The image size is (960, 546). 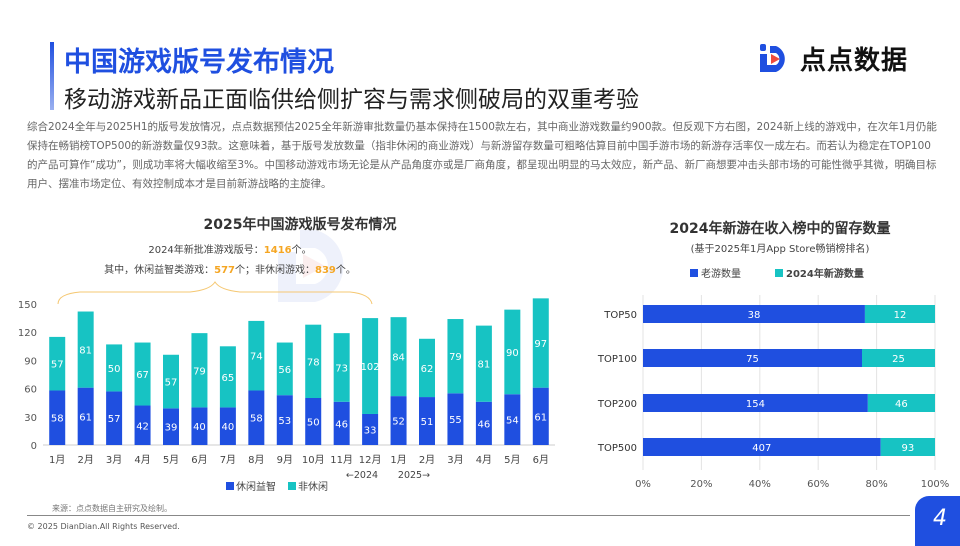 I want to click on annotation-total: 1416, so click(x=277, y=250).